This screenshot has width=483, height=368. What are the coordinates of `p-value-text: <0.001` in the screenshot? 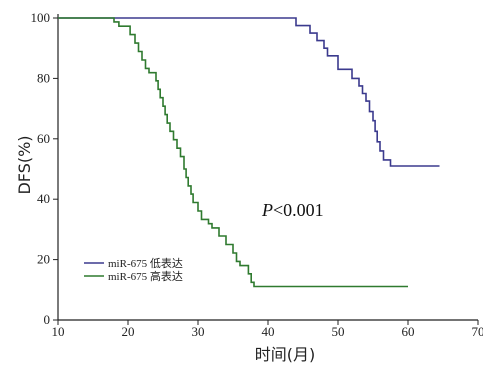 It's located at (298, 210).